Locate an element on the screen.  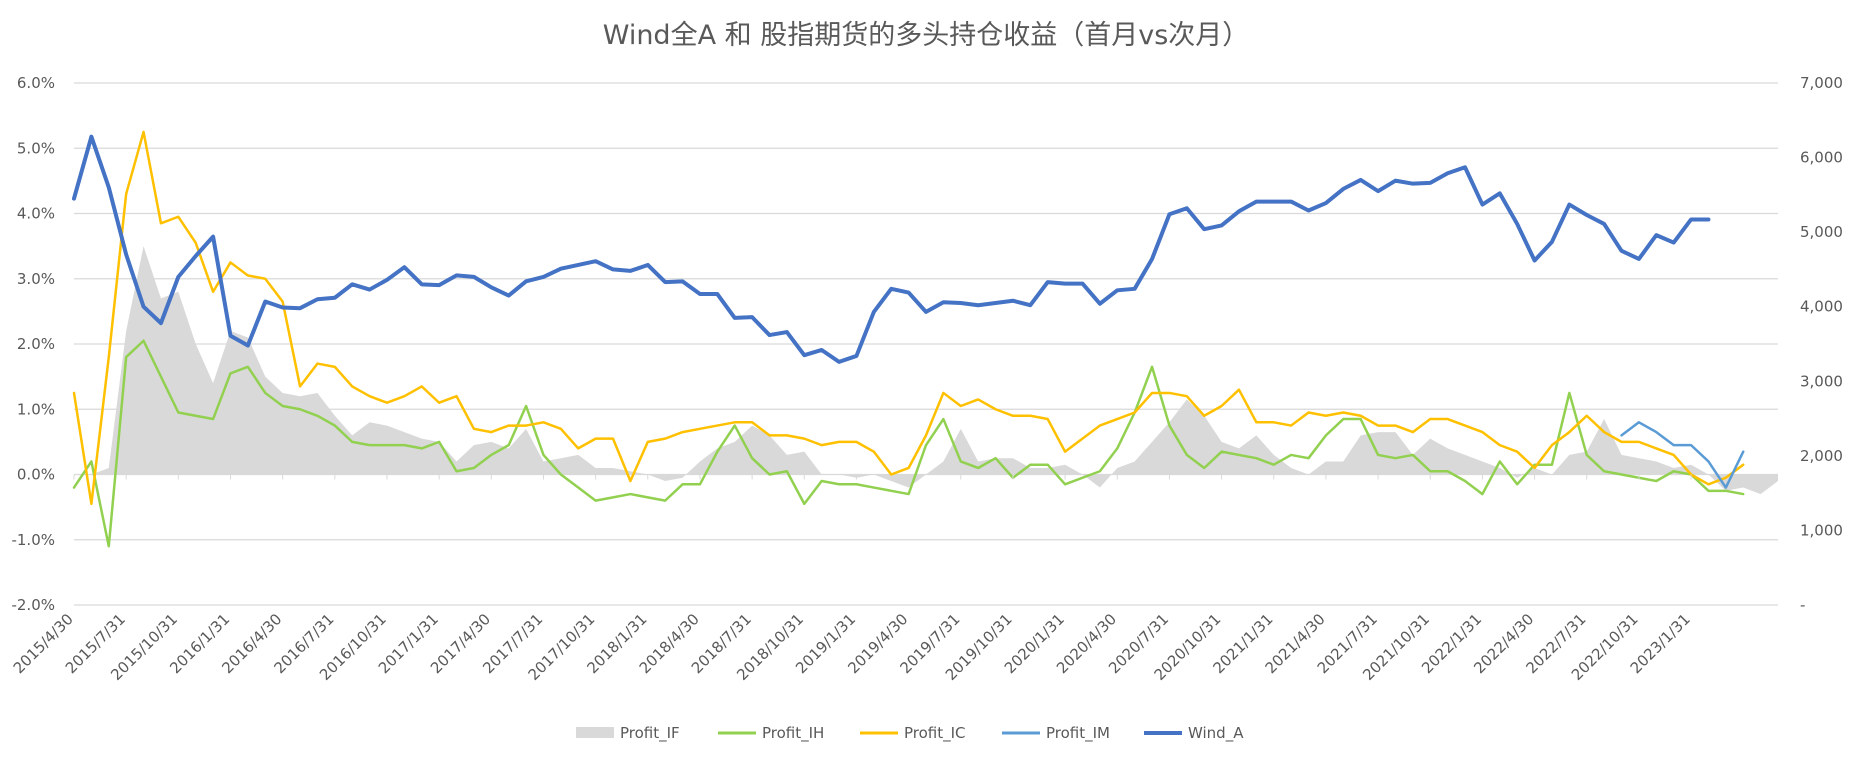
left-tick-label: 3.0% is located at coordinates (36, 279).